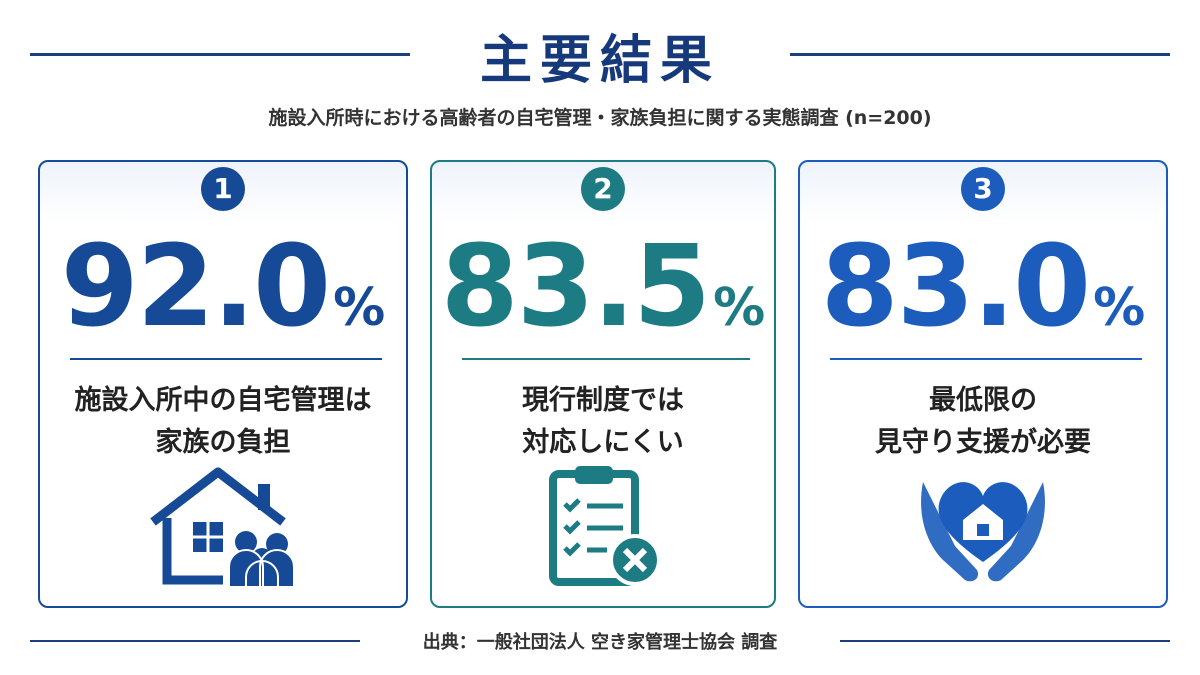 The width and height of the screenshot is (1200, 675). What do you see at coordinates (575, 287) in the screenshot?
I see `value-number: 83.5` at bounding box center [575, 287].